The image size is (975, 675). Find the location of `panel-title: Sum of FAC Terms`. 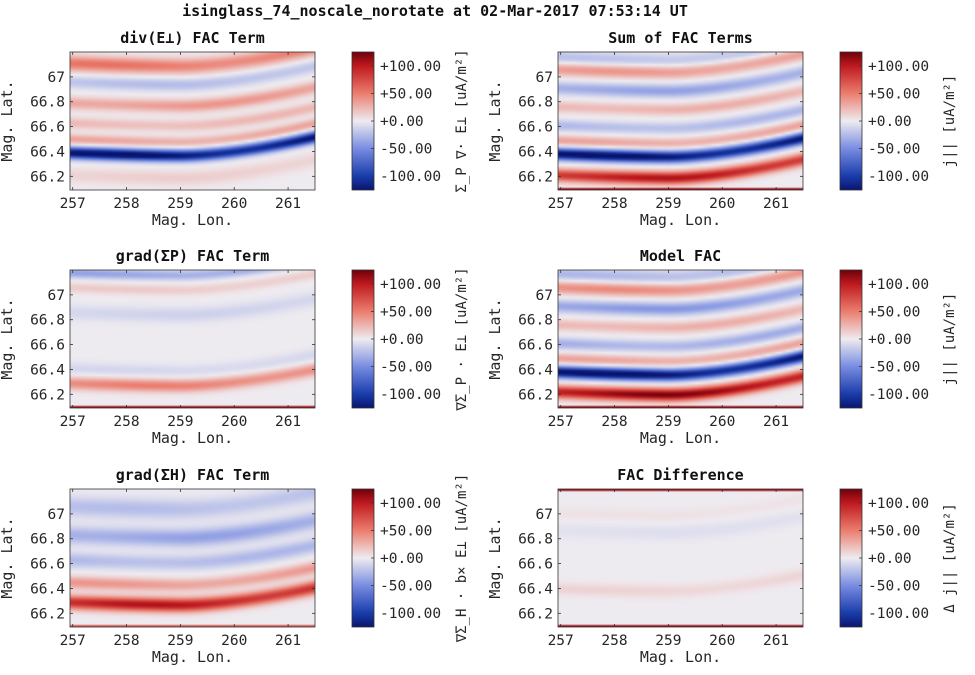

panel-title: Sum of FAC Terms is located at coordinates (680, 38).